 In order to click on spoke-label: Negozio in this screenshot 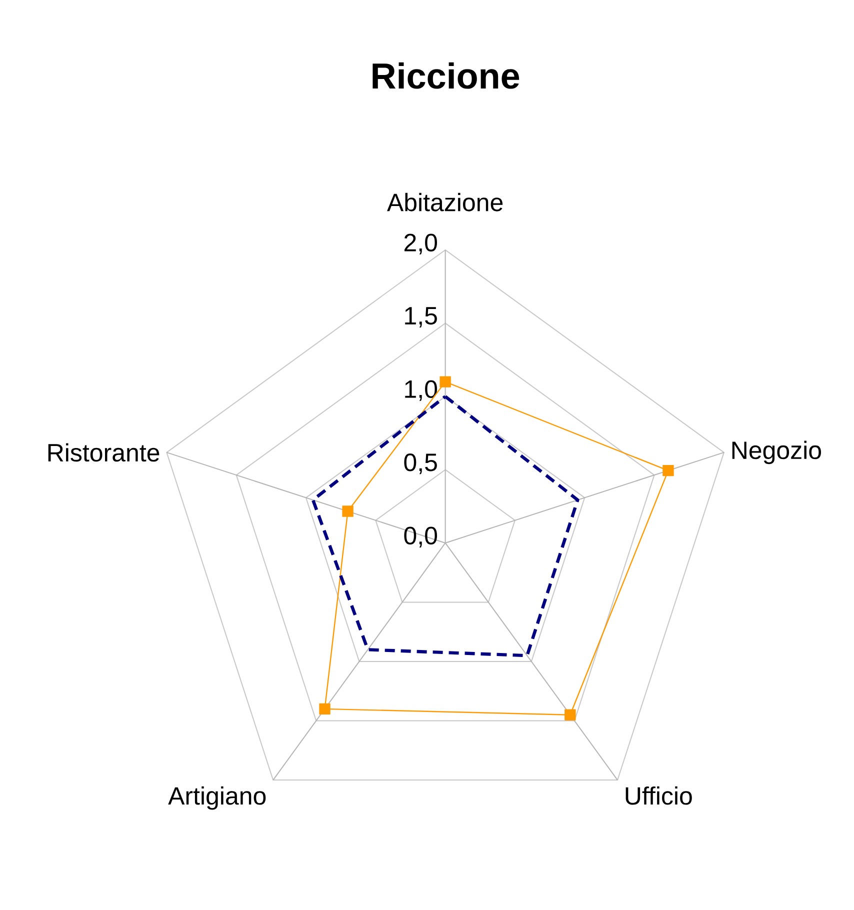, I will do `click(777, 452)`.